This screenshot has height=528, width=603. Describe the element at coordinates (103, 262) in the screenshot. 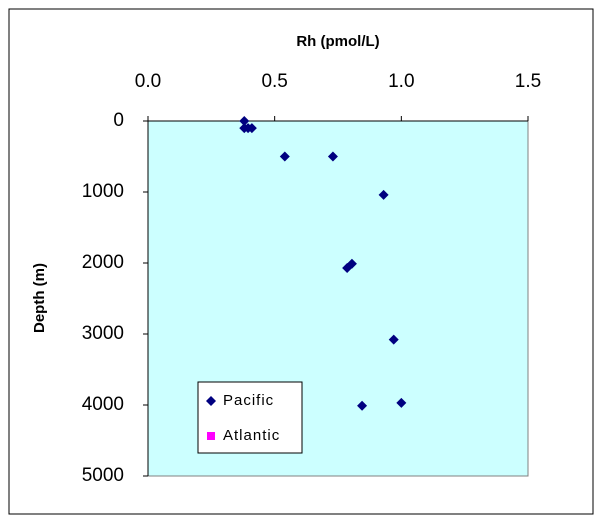

I see `y-tick-label: 2000` at that location.